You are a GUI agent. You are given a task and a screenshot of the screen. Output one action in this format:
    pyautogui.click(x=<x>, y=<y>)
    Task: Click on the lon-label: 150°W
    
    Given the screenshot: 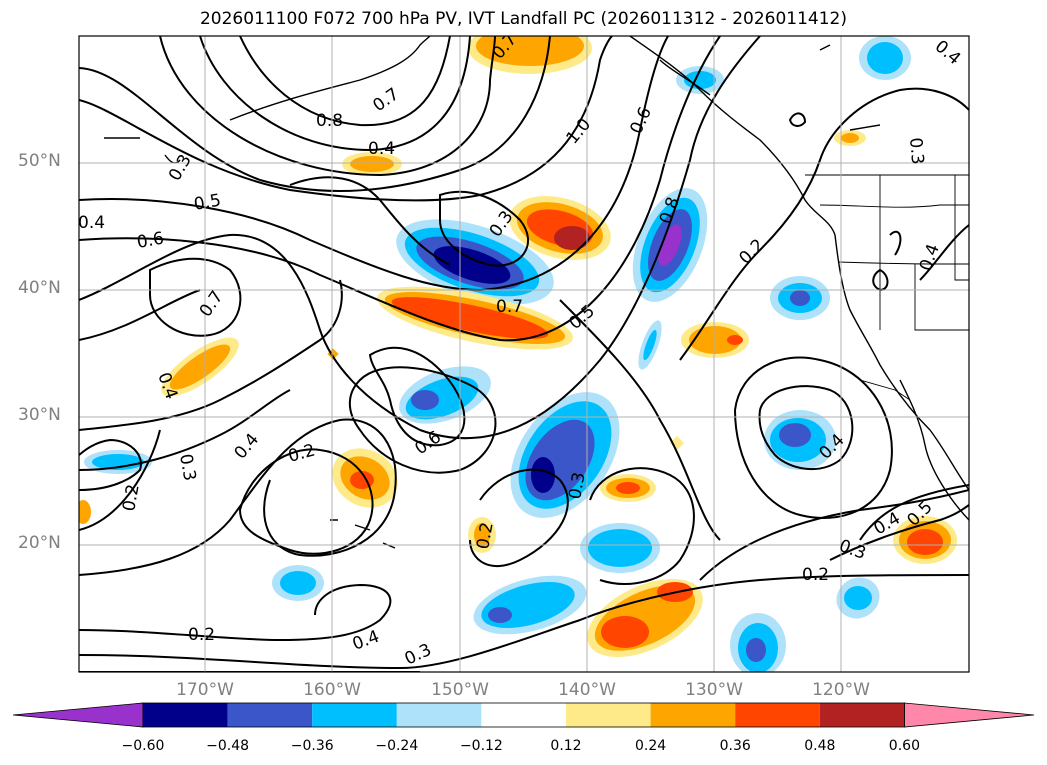 What is the action you would take?
    pyautogui.click(x=460, y=690)
    